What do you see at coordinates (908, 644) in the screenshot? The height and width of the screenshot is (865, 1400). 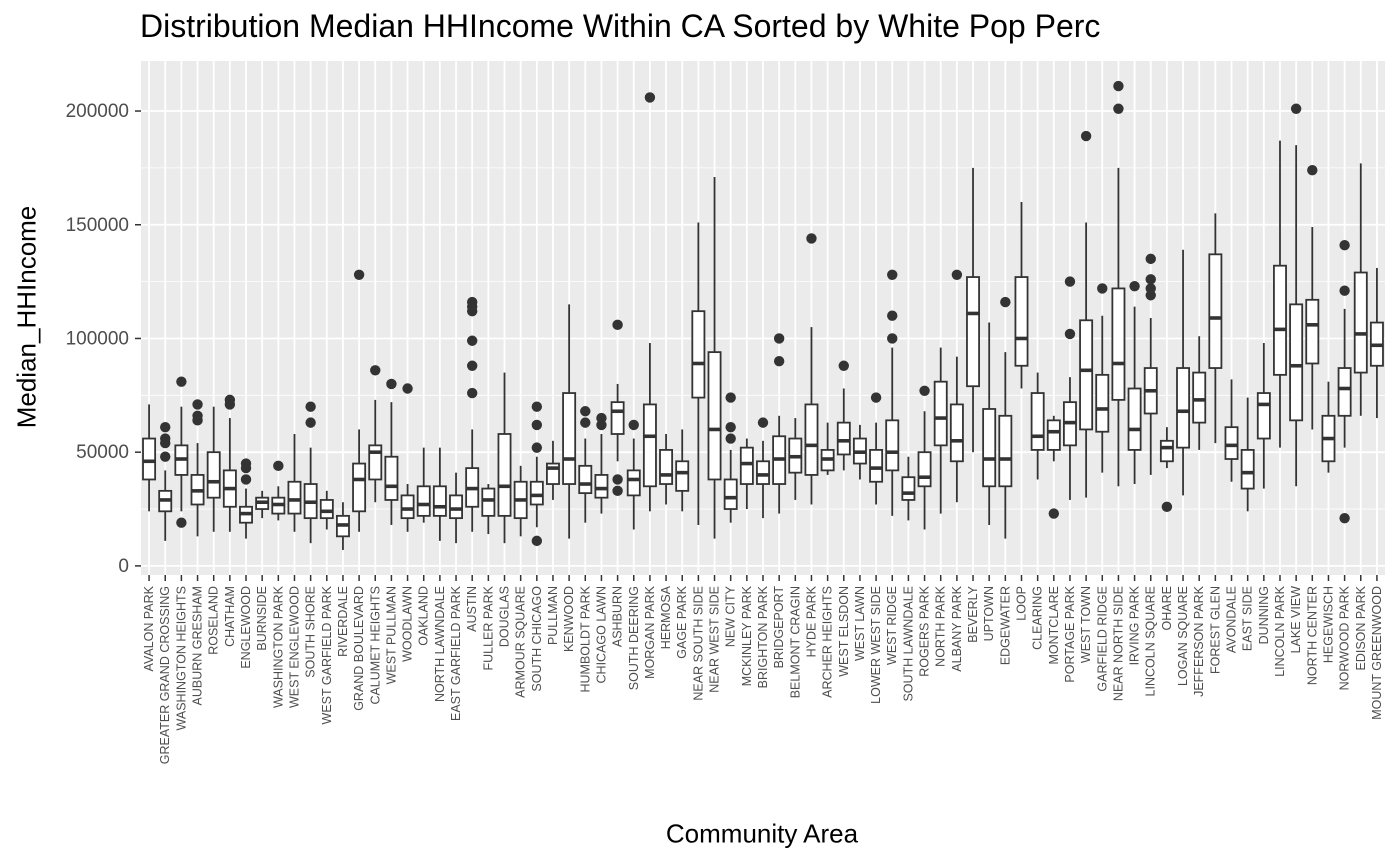 I see `x-tick-label-south-lawndale: SOUTH LAWNDALE` at bounding box center [908, 644].